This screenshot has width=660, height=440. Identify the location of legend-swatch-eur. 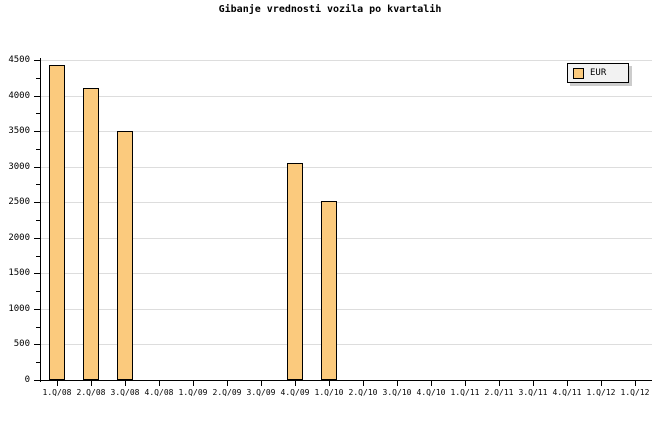
(578, 73).